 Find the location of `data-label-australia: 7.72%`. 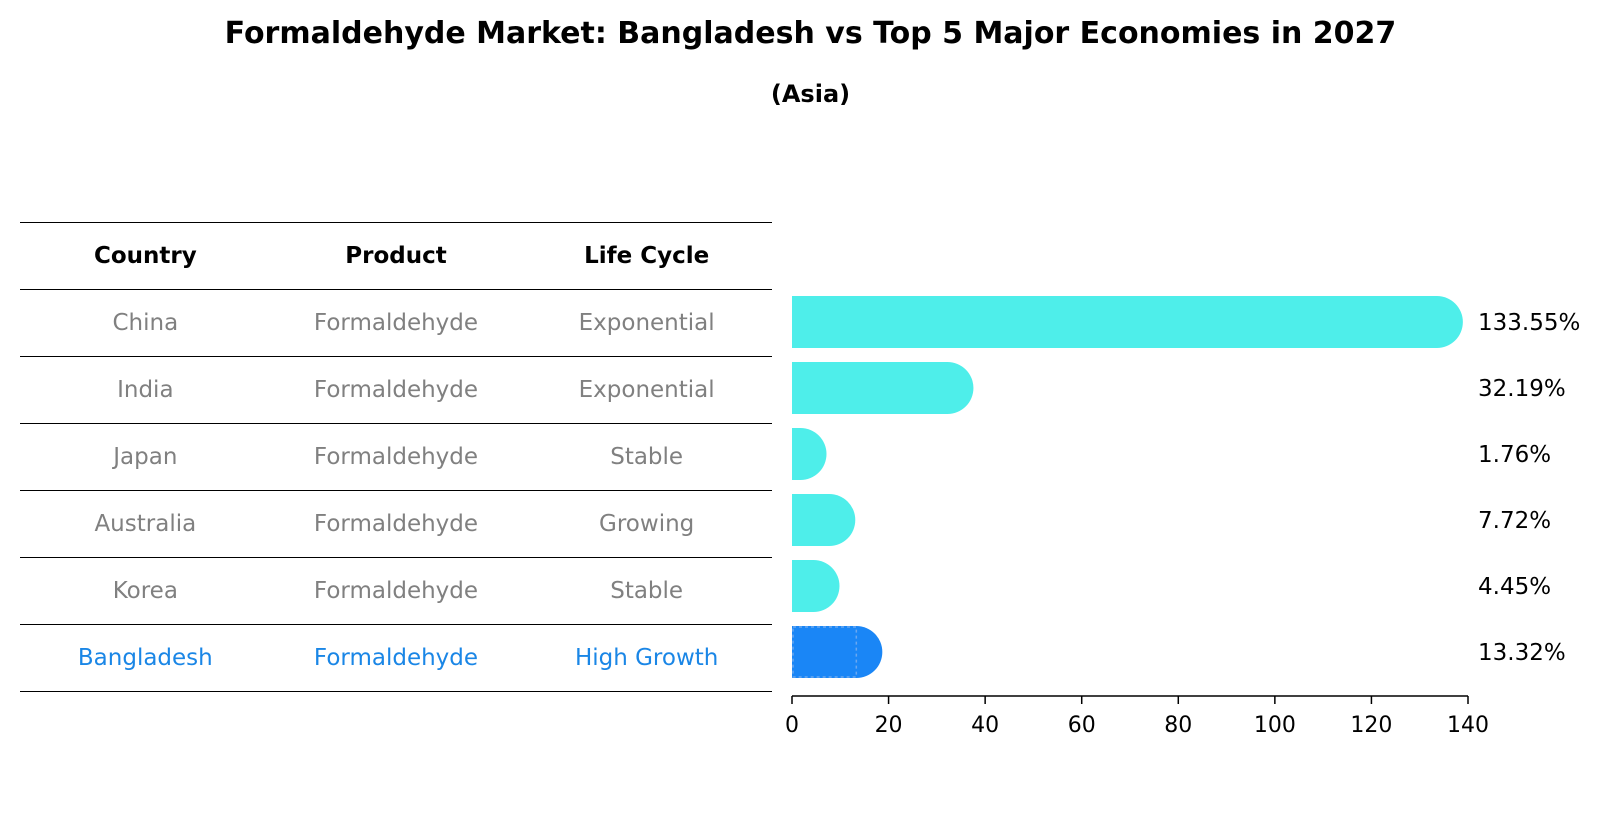

data-label-australia: 7.72% is located at coordinates (1514, 521).